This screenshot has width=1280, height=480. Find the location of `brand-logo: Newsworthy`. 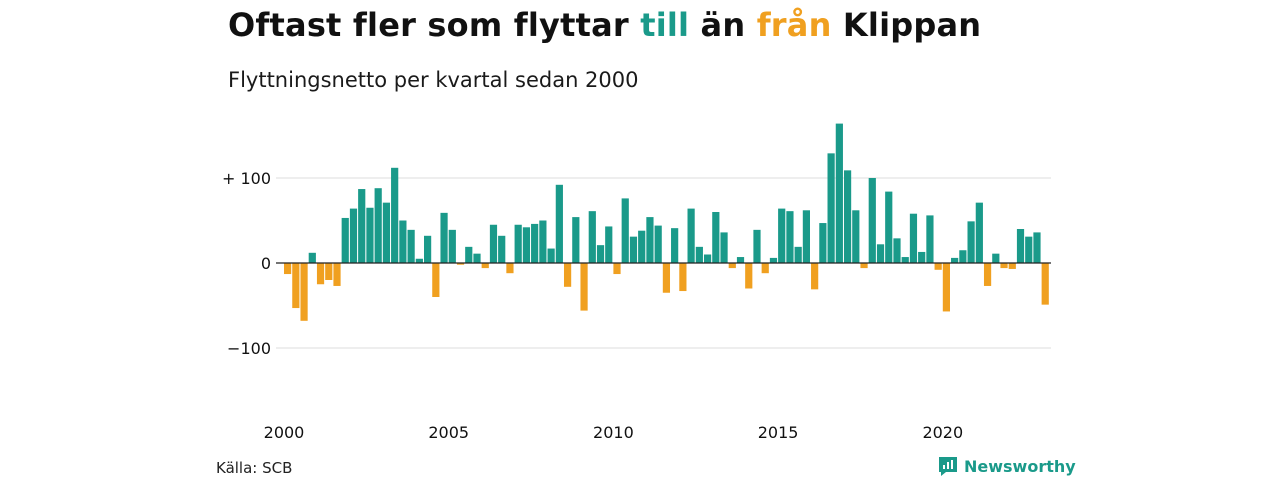

brand-logo: Newsworthy is located at coordinates (1007, 466).